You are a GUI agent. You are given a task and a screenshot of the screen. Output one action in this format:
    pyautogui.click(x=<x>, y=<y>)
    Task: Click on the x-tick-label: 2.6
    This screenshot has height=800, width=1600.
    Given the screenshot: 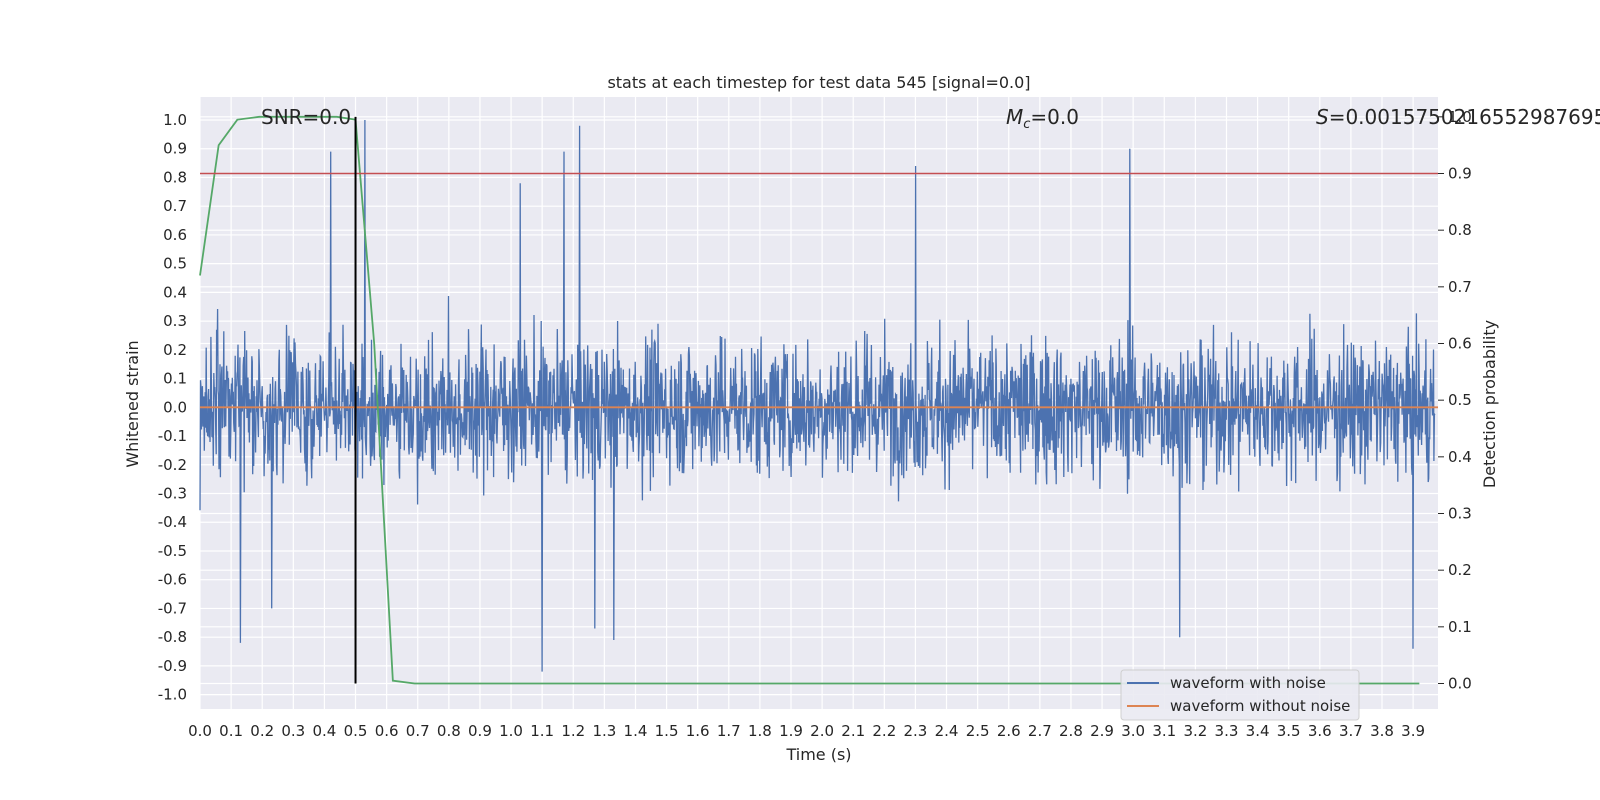 What is the action you would take?
    pyautogui.click(x=1009, y=731)
    